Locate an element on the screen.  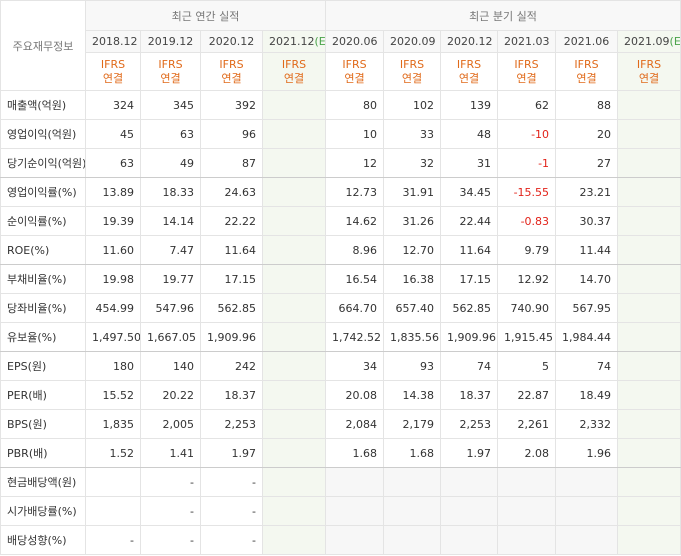
cell: 454.99 is located at coordinates (113, 308).